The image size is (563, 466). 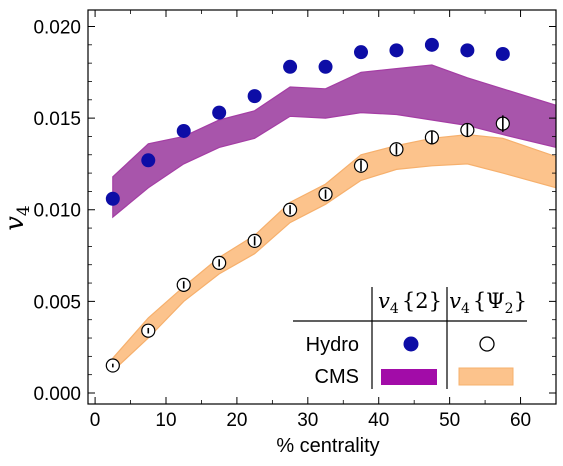 I want to click on legend-row-label-hydro: Hydro, so click(x=332, y=345).